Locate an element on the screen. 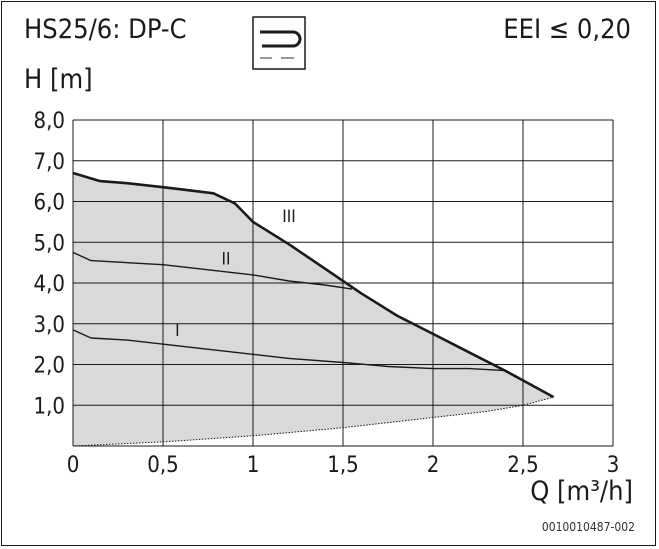 The width and height of the screenshot is (659, 549). series-label-iii: III is located at coordinates (289, 217).